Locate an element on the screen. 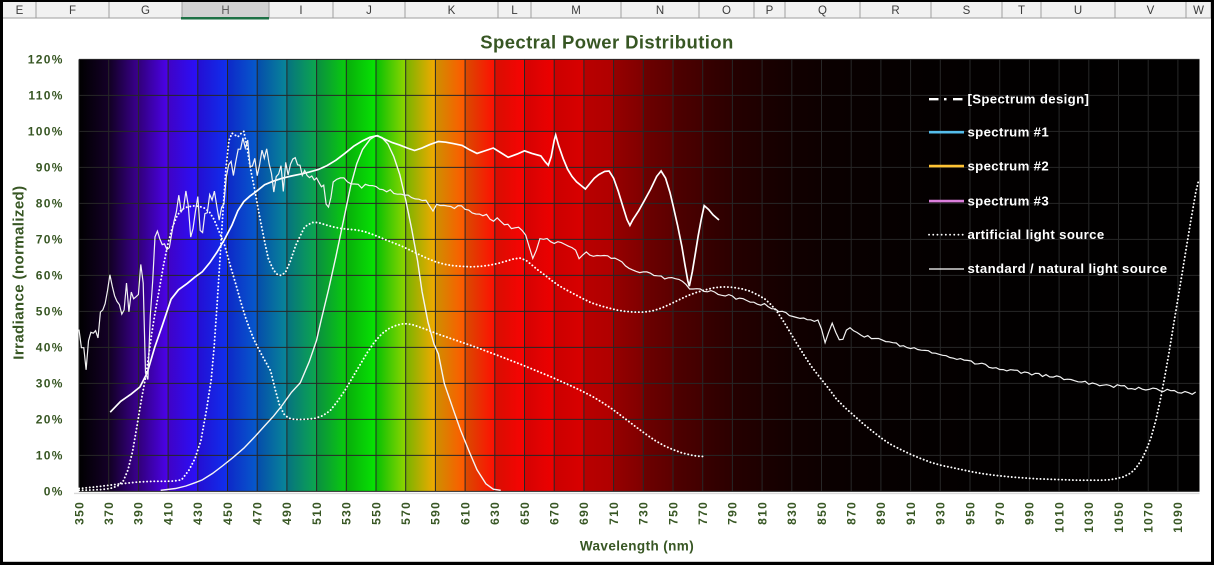  svg-text: 810 is located at coordinates (762, 513).